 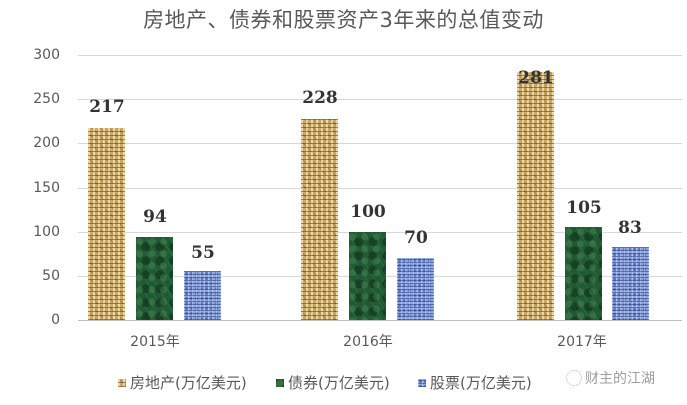 I want to click on legend-item-bonds: 债券(万亿美元), so click(x=333, y=382).